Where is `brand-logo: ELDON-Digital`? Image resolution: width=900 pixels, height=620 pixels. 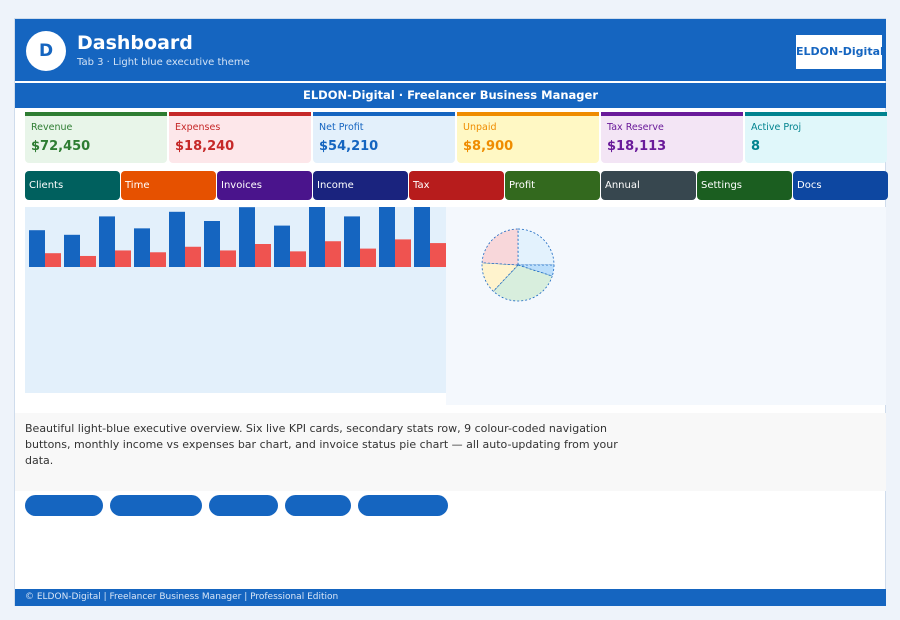 brand-logo: ELDON-Digital is located at coordinates (840, 52).